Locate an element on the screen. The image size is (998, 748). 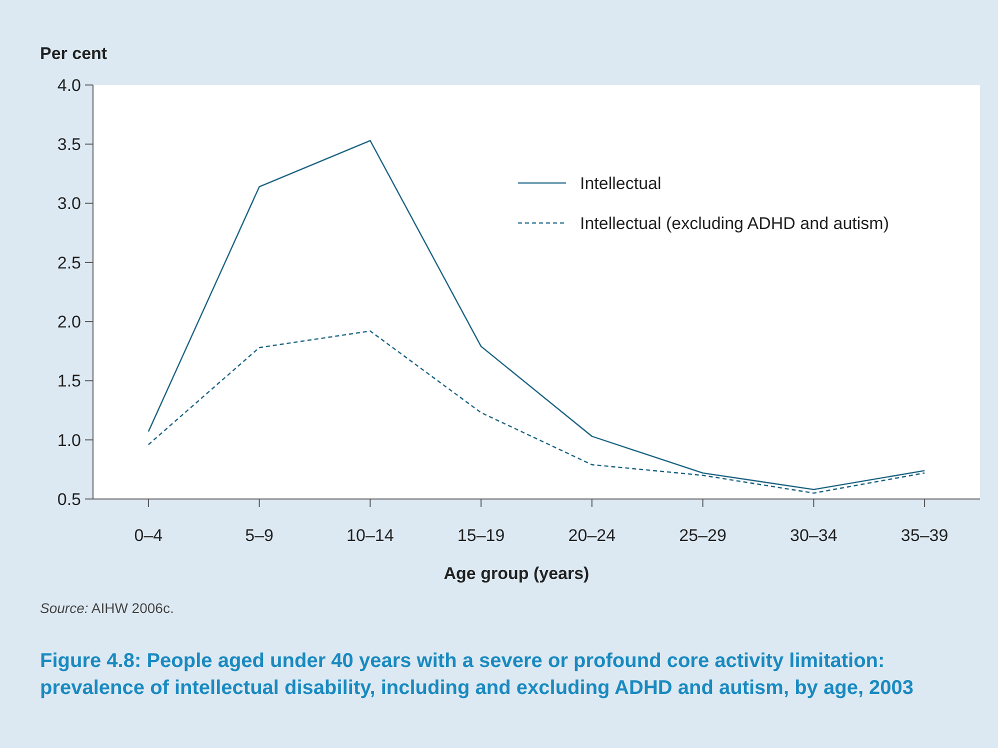
x-tick-label: 30–34 is located at coordinates (814, 535).